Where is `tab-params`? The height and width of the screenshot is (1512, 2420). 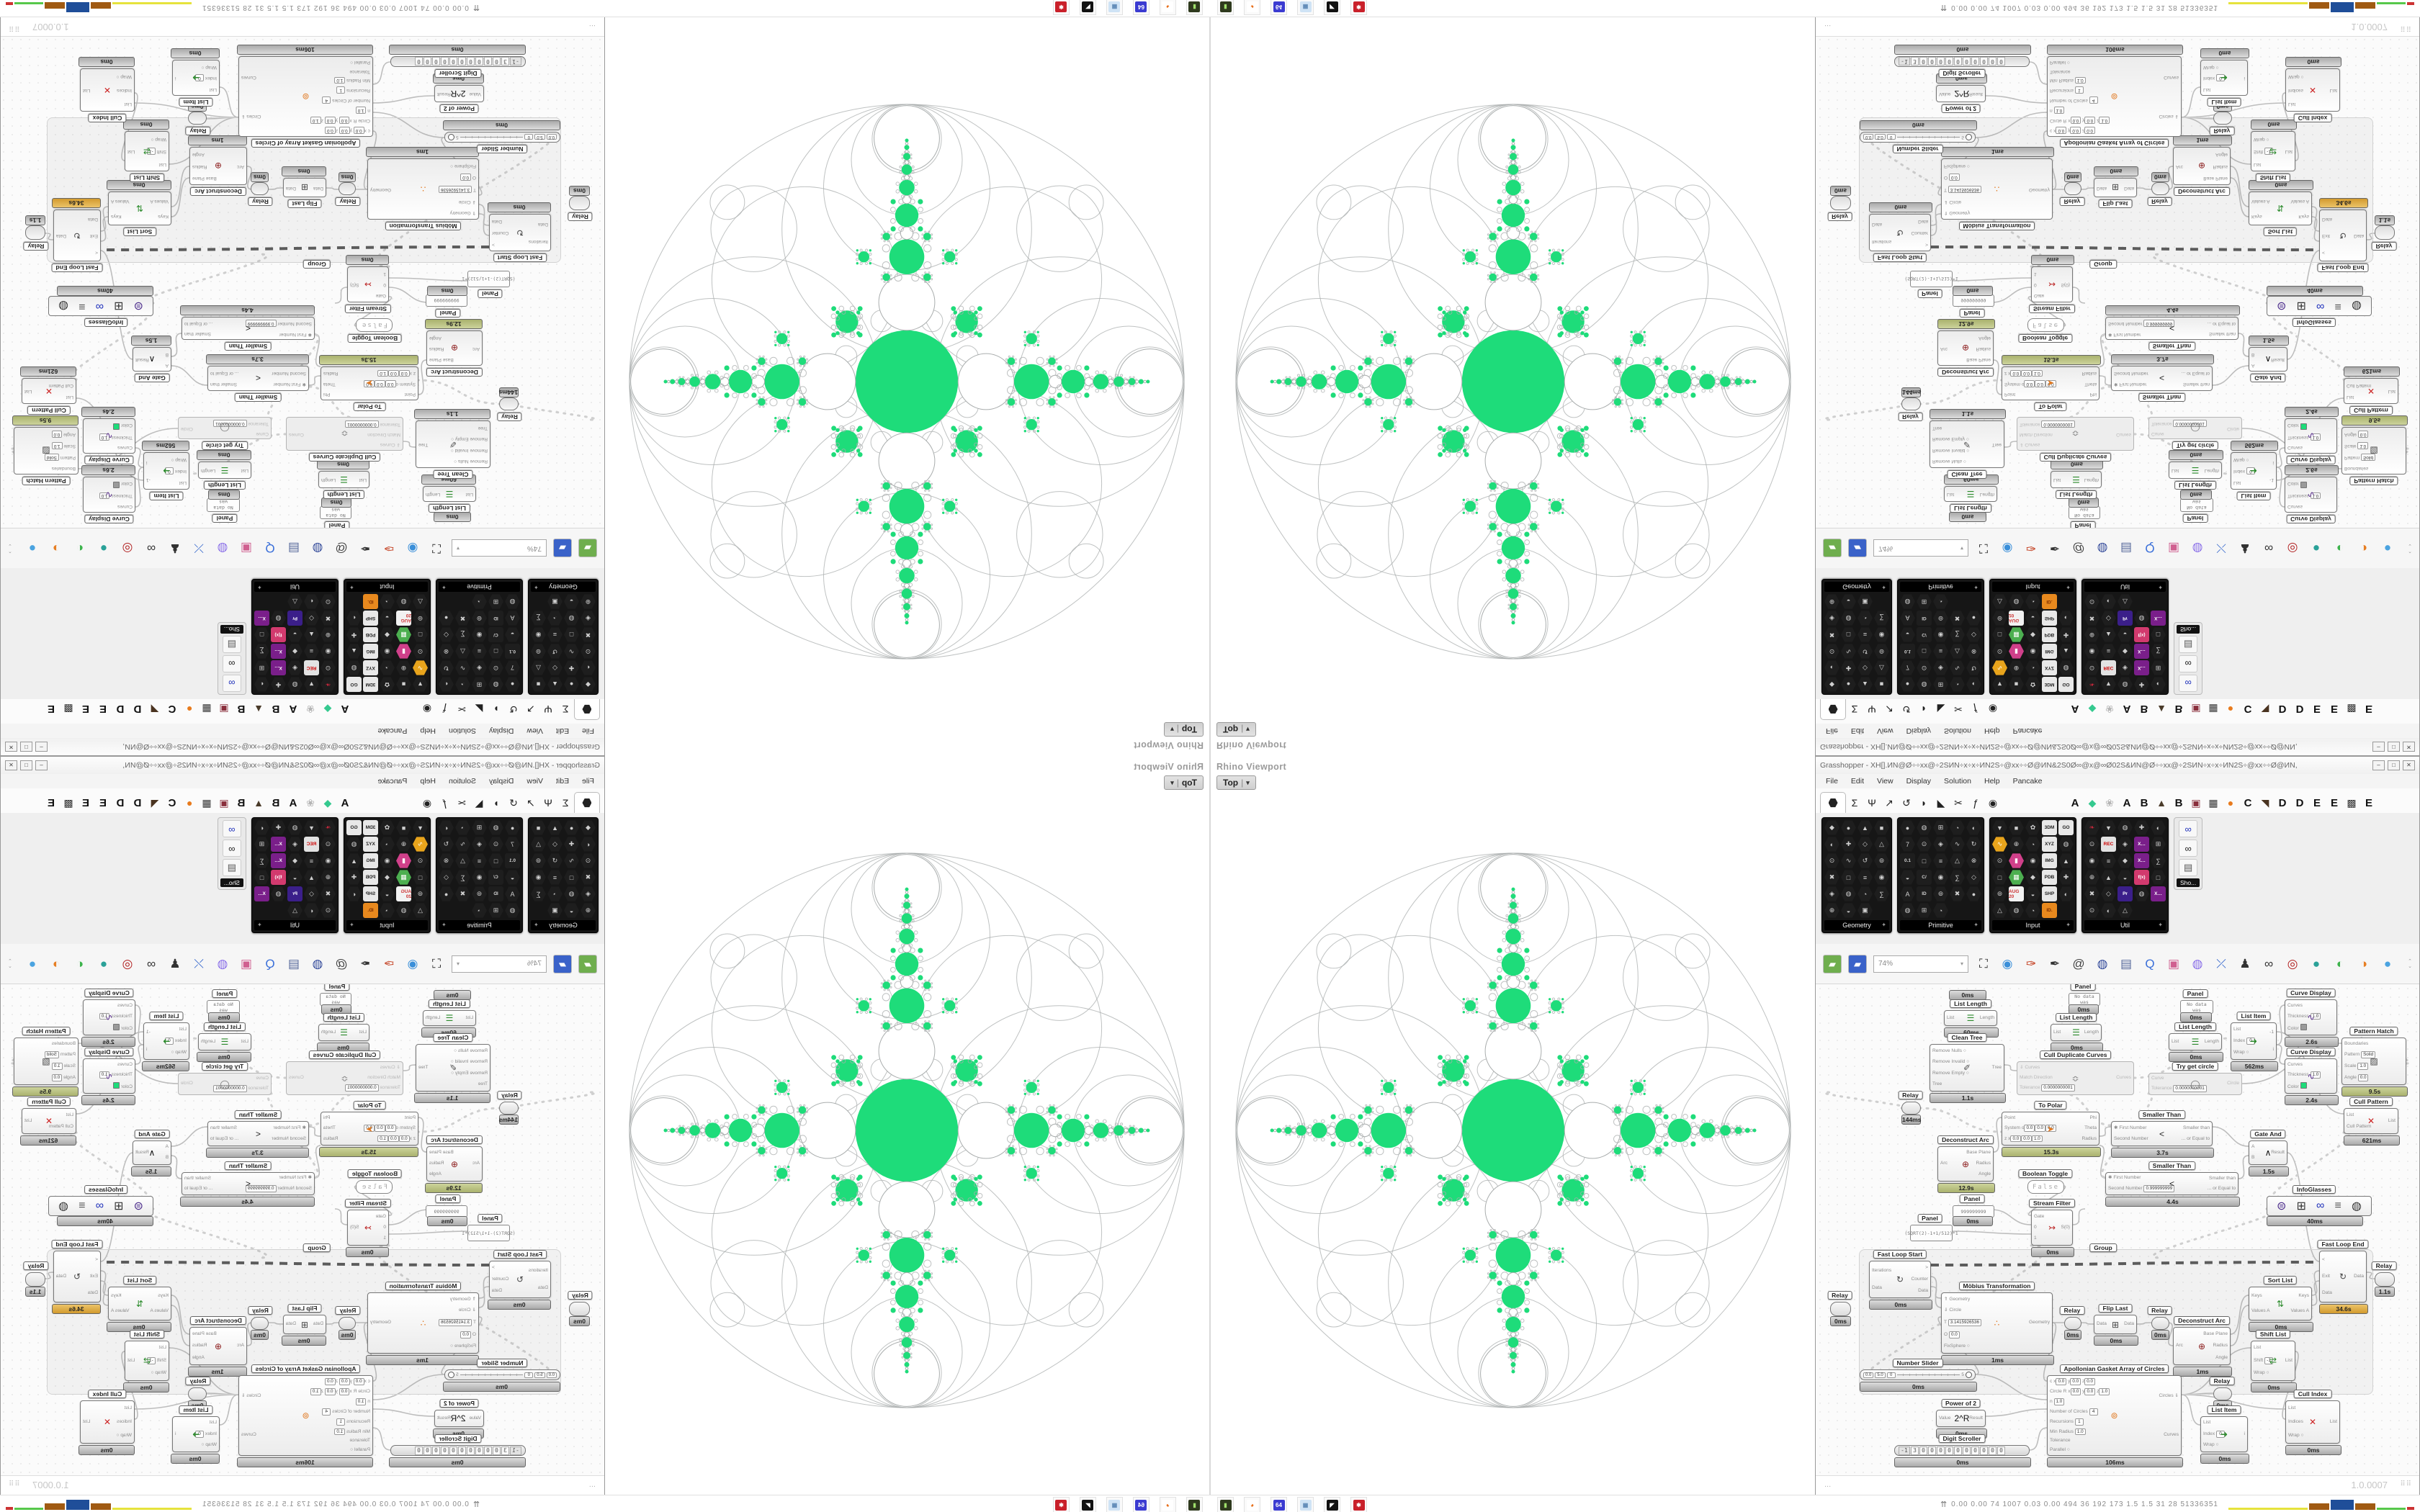
tab-params is located at coordinates (1833, 802).